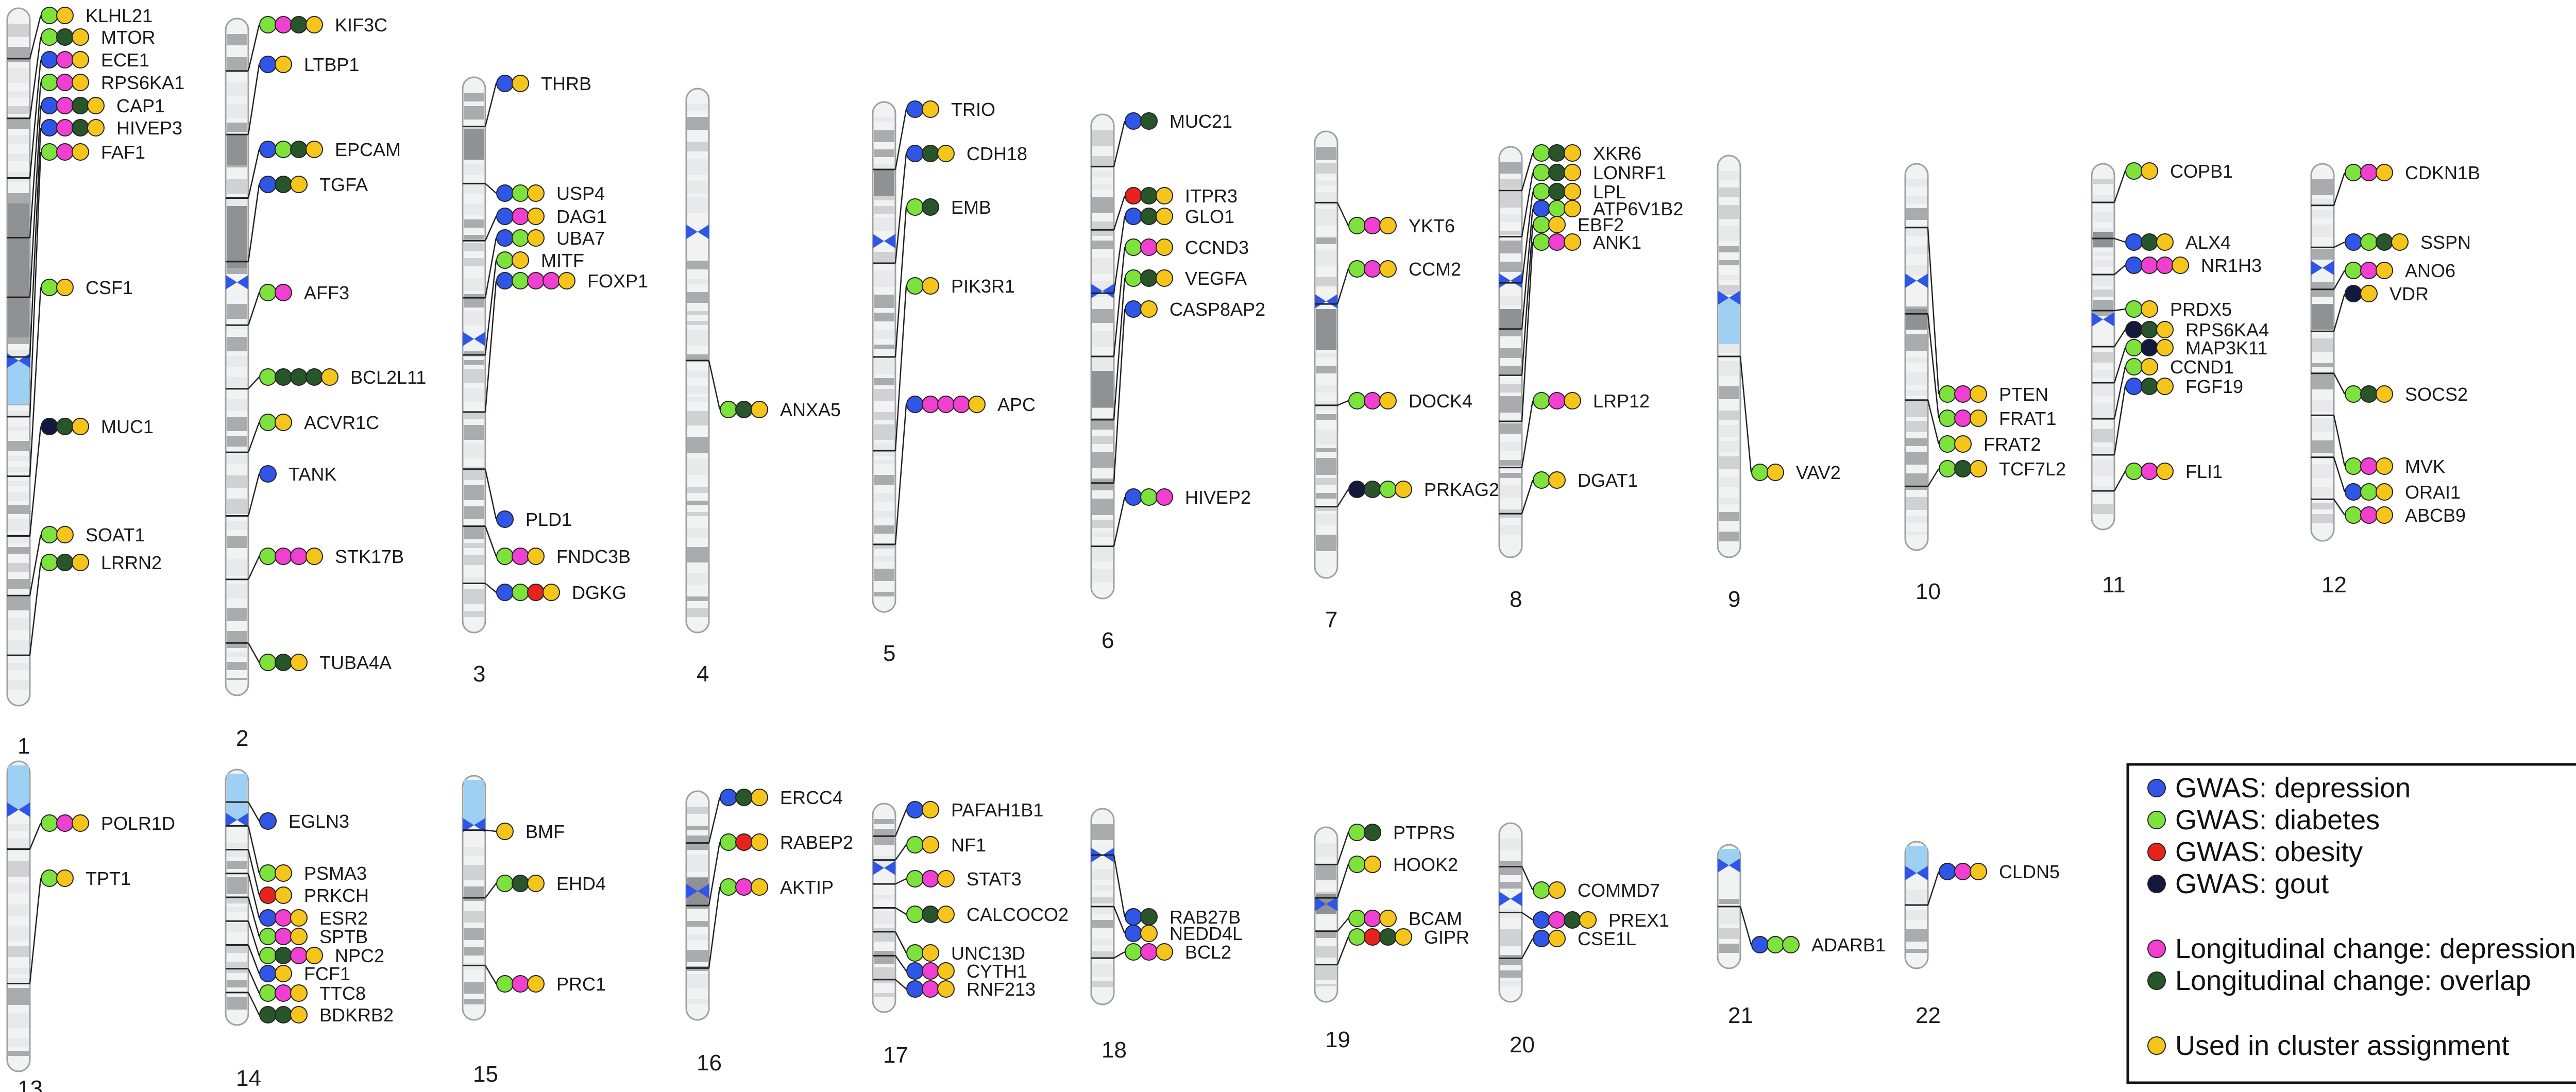 The width and height of the screenshot is (2576, 1092). What do you see at coordinates (485, 1074) in the screenshot?
I see `chromosome-number: 15` at bounding box center [485, 1074].